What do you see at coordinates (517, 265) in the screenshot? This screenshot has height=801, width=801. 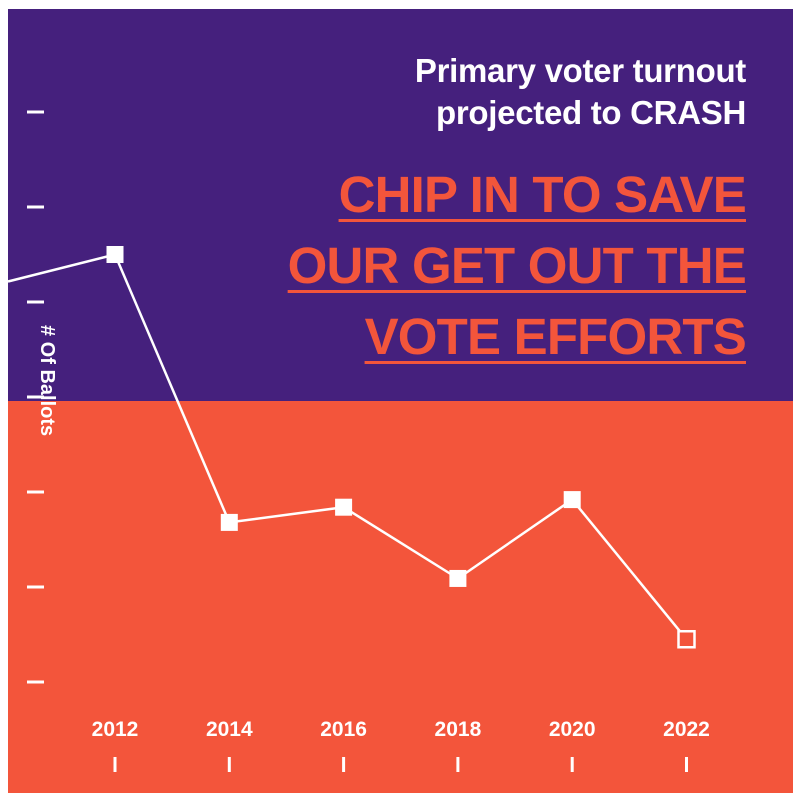 I see `cta-line-2: OUR GET OUT THE` at bounding box center [517, 265].